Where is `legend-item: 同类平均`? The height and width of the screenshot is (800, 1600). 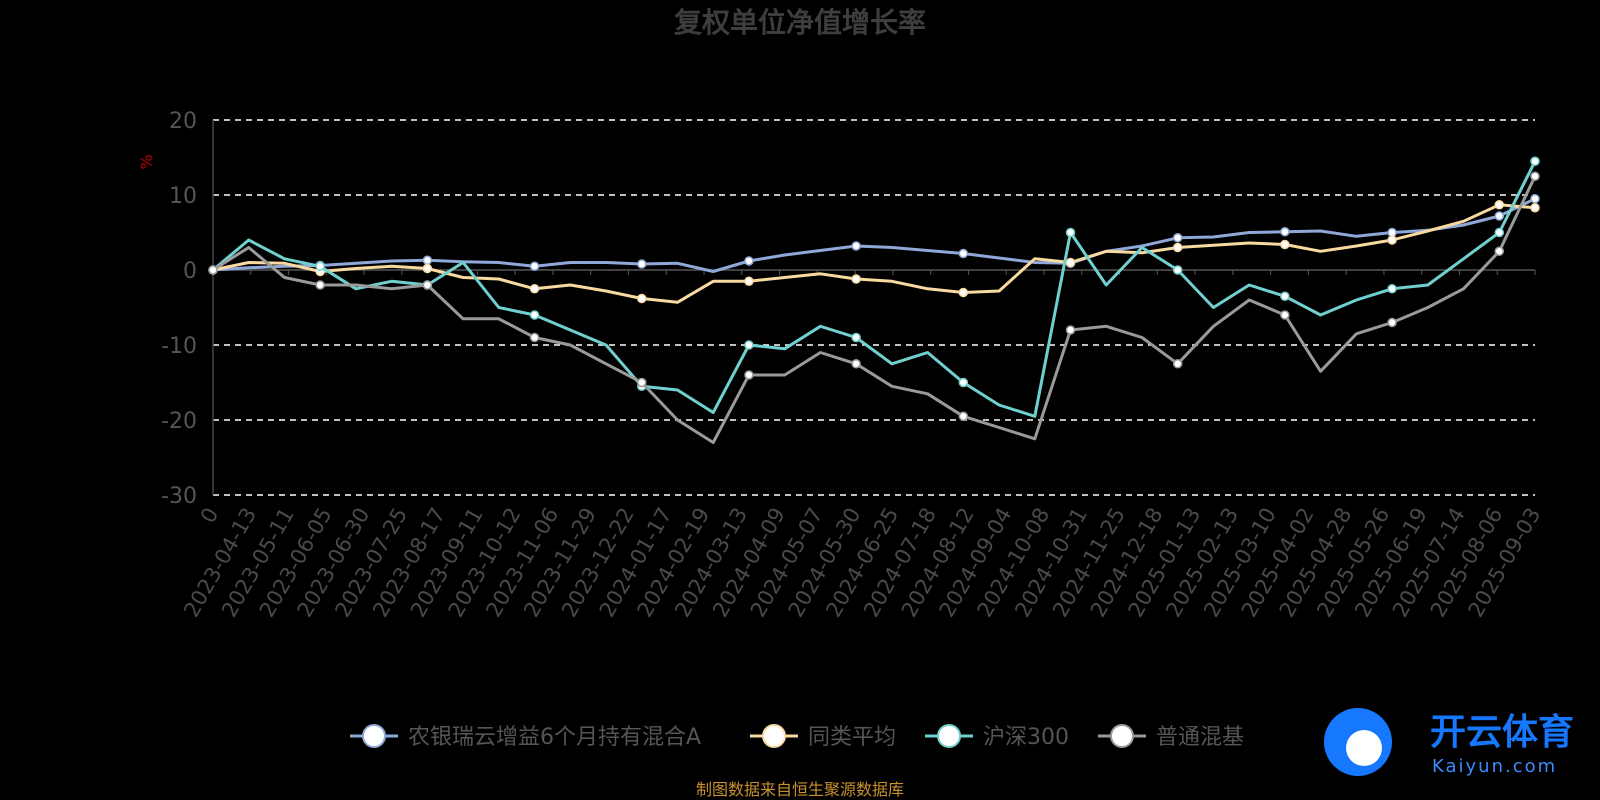
legend-item: 同类平均 is located at coordinates (823, 737).